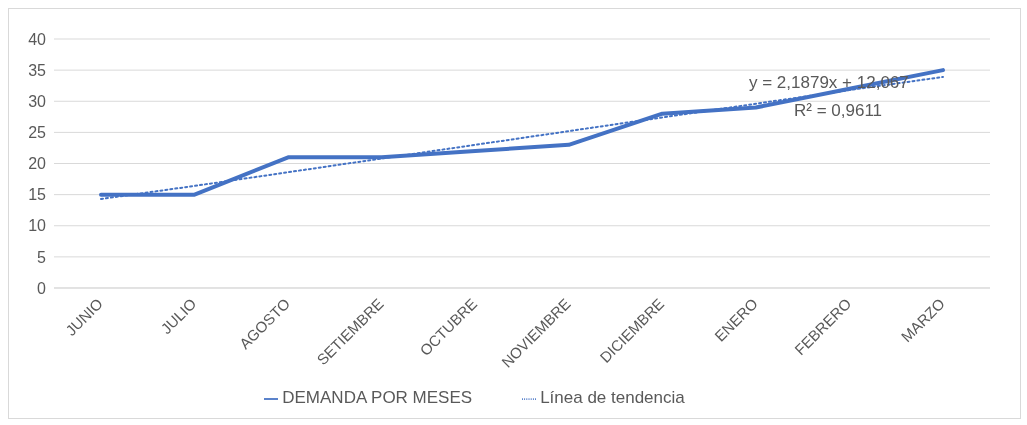 The image size is (1027, 425). I want to click on y-tick-label: 25, so click(37, 133).